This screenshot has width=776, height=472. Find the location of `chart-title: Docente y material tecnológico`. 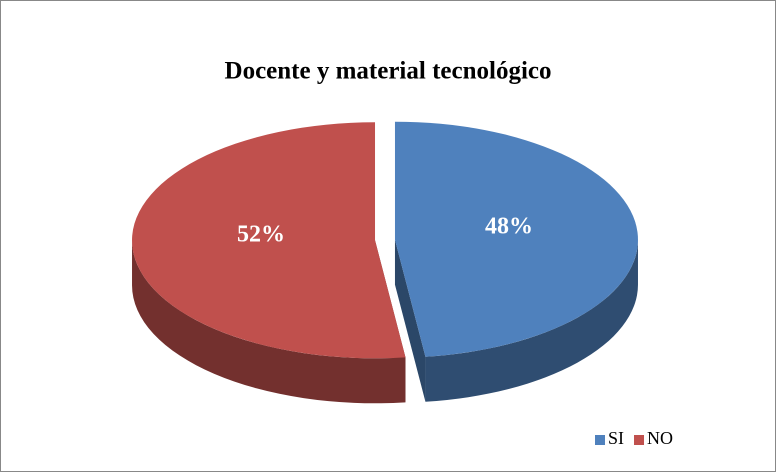

chart-title: Docente y material tecnológico is located at coordinates (388, 71).